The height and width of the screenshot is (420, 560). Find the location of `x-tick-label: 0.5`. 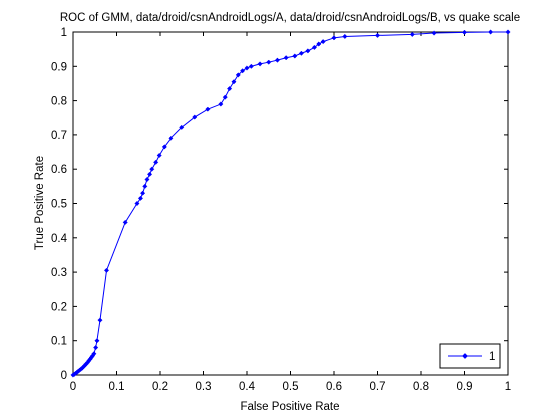

x-tick-label: 0.5 is located at coordinates (291, 387).